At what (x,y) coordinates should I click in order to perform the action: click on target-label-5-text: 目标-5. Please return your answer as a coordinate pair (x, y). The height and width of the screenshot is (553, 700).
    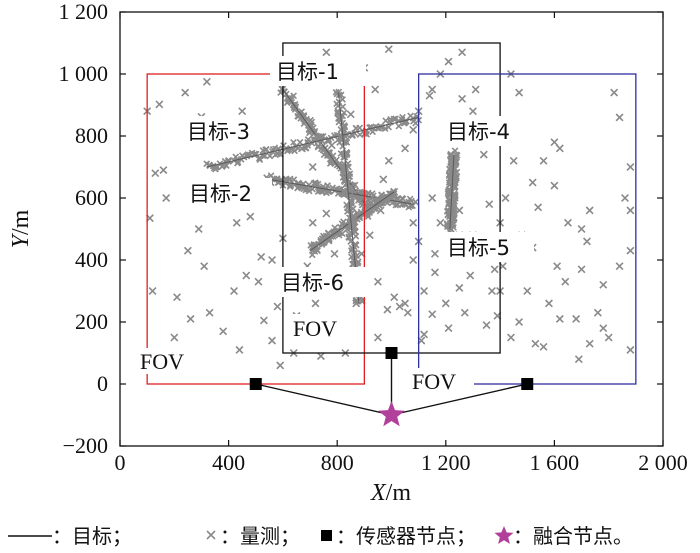
    Looking at the image, I should click on (478, 248).